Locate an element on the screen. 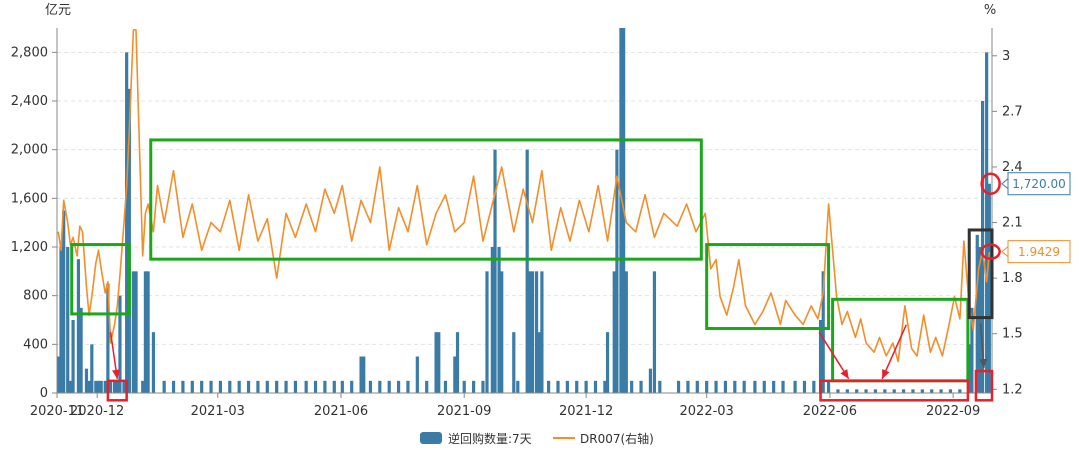 This screenshot has width=1080, height=450. x-tick-label: 2020-12 is located at coordinates (97, 411).